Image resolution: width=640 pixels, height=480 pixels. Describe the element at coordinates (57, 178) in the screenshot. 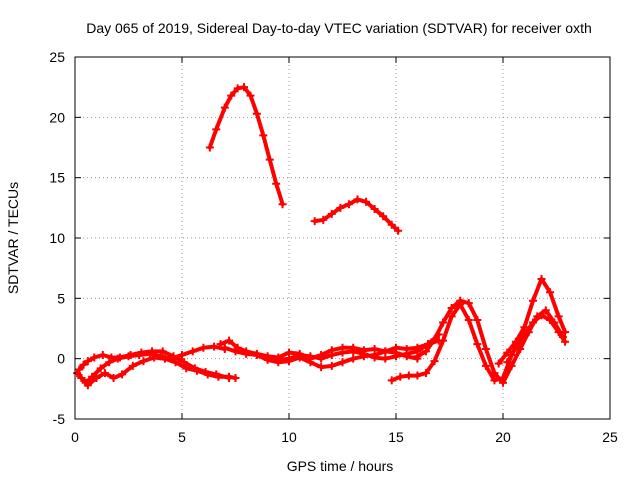

I see `y-tick-label: 15` at that location.